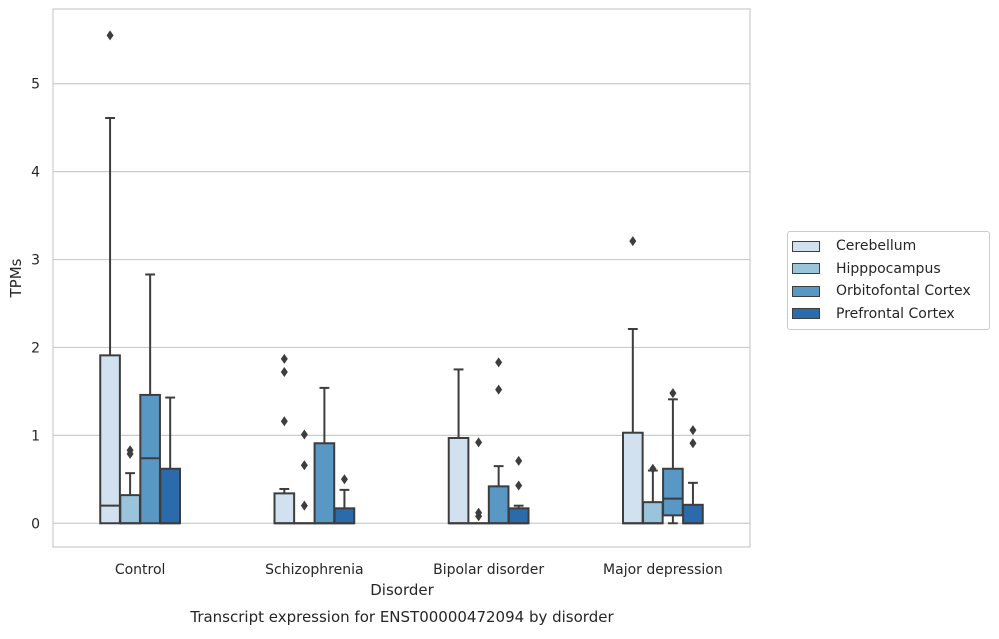 The height and width of the screenshot is (639, 999). I want to click on y-tick-label: 5, so click(35, 85).